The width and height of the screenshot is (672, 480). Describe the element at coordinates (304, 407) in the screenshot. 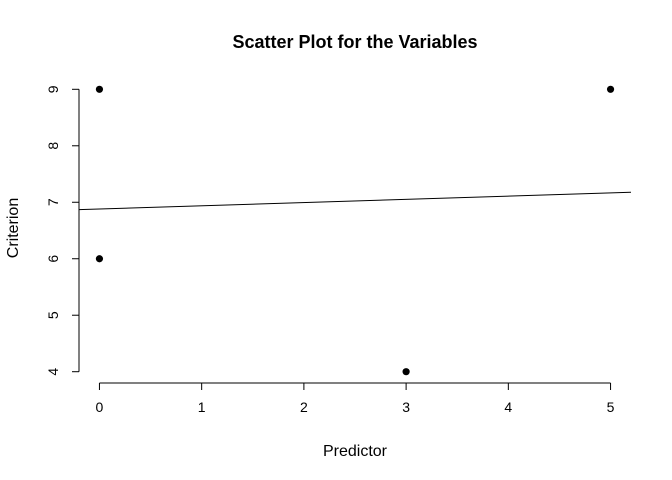

I see `x-tick-label: 2` at that location.